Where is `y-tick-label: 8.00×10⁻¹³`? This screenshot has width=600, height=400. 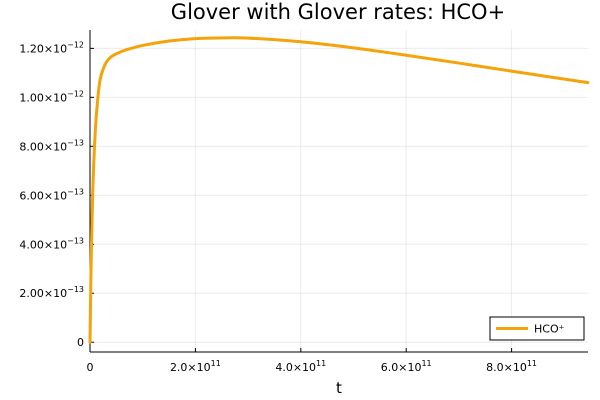
y-tick-label: 8.00×10⁻¹³ is located at coordinates (51, 145).